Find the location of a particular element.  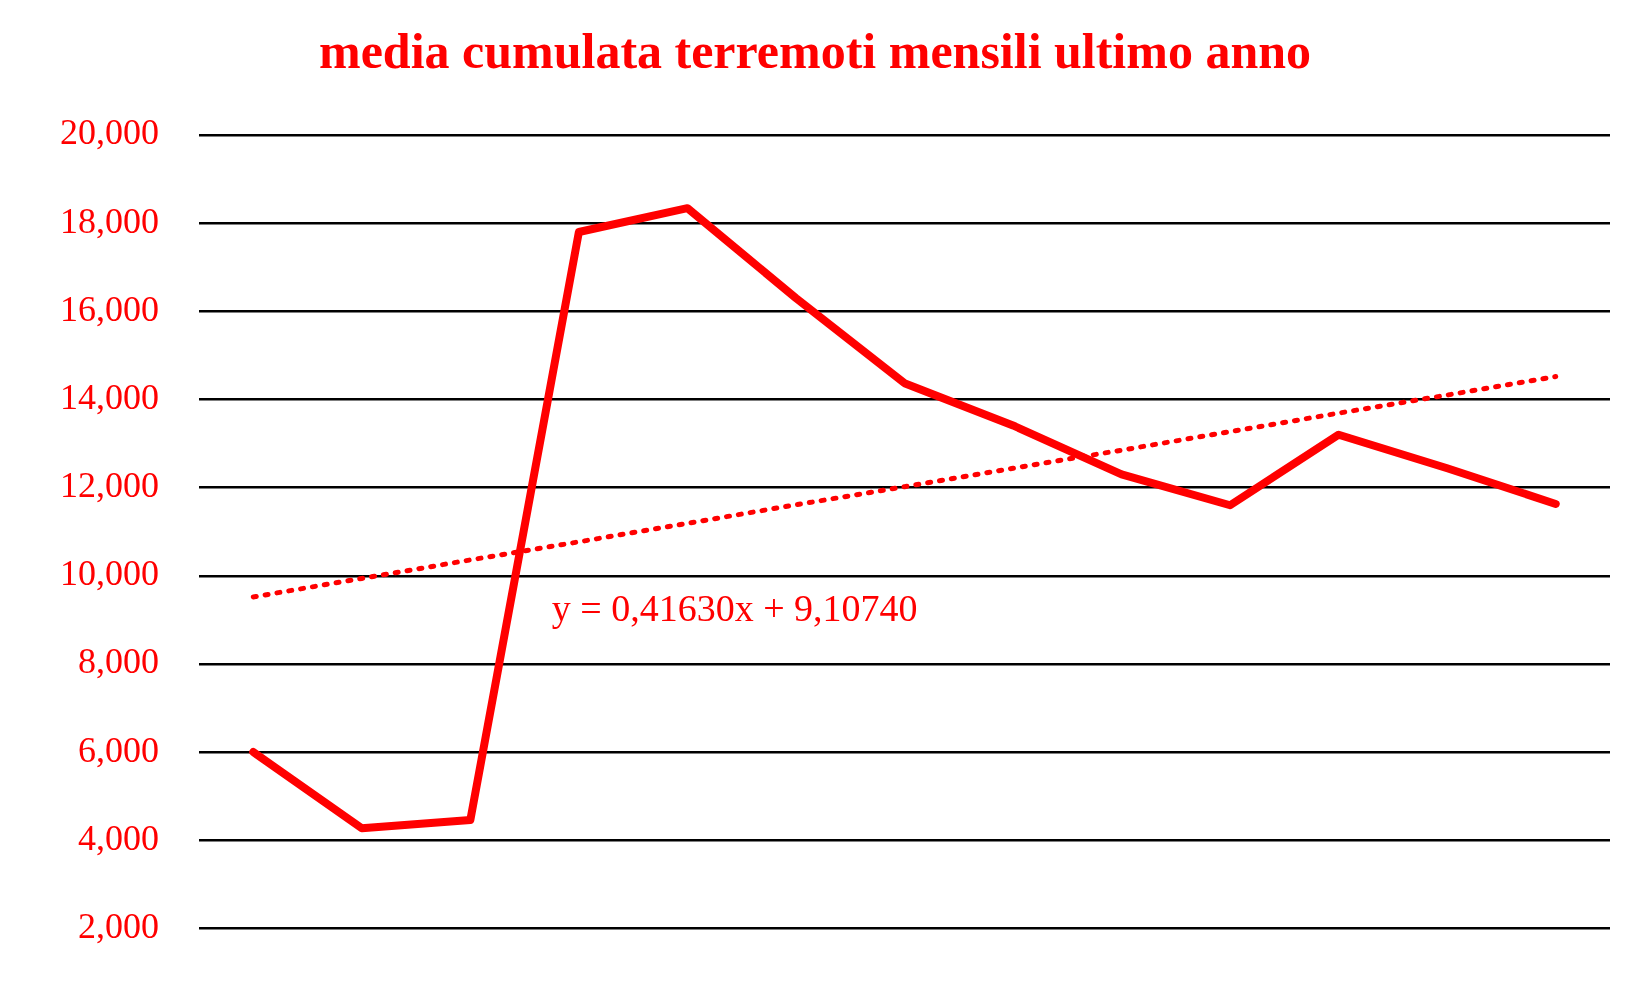

chart-title: media cumulata terremoti mensili ultimo anno is located at coordinates (815, 50).